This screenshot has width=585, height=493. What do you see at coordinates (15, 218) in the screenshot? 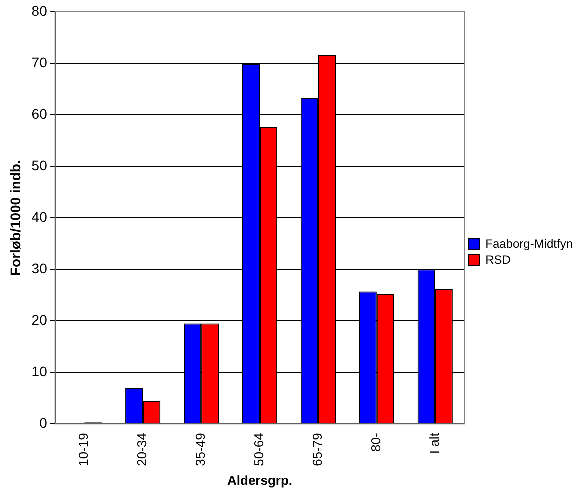
I see `y-axis-title: Forløb/1000 indb.` at bounding box center [15, 218].